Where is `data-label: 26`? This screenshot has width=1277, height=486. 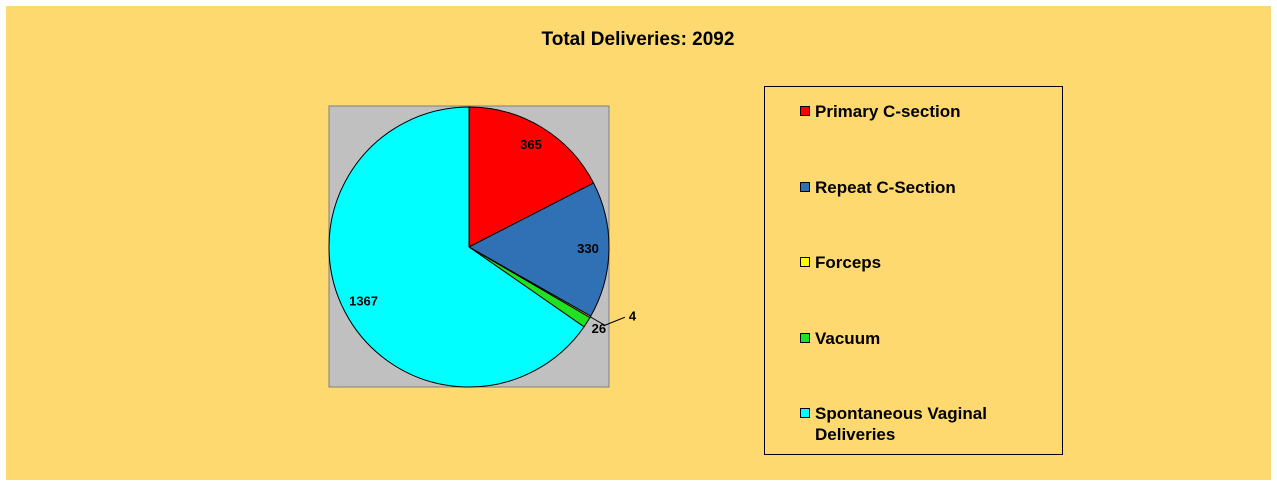 data-label: 26 is located at coordinates (599, 328).